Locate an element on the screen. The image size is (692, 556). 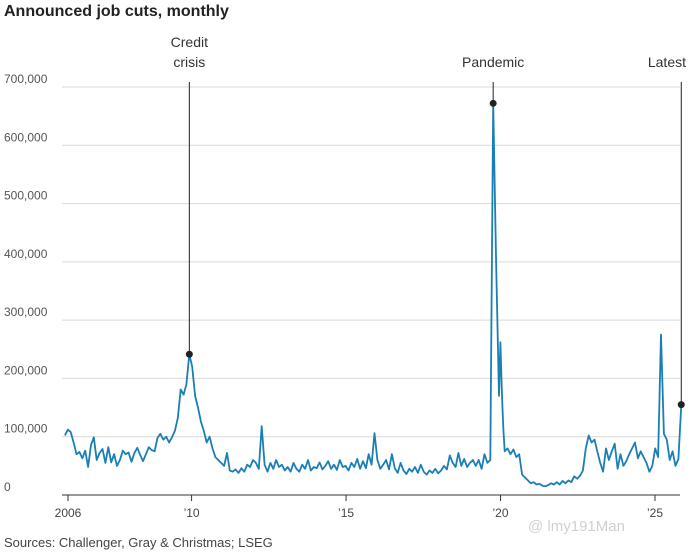
x-tick-label: ’25 is located at coordinates (655, 513).